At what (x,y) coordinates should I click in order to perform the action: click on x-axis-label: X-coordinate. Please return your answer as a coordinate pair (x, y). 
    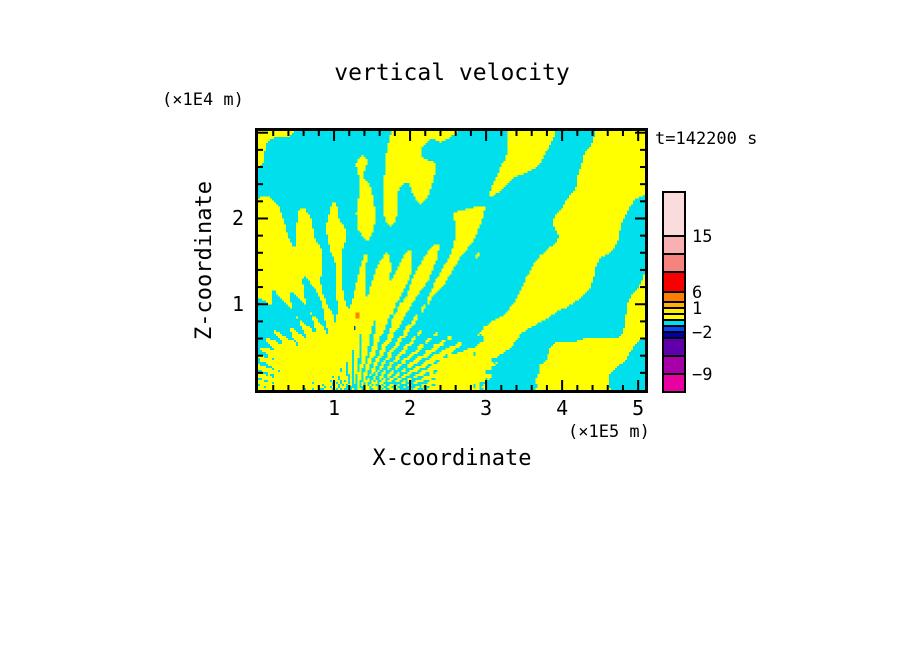
    Looking at the image, I should click on (452, 458).